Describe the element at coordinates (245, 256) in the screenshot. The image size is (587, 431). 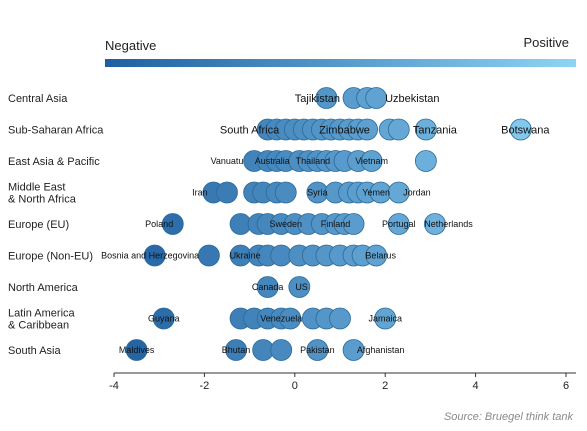
I see `country-label: Ukraine` at that location.